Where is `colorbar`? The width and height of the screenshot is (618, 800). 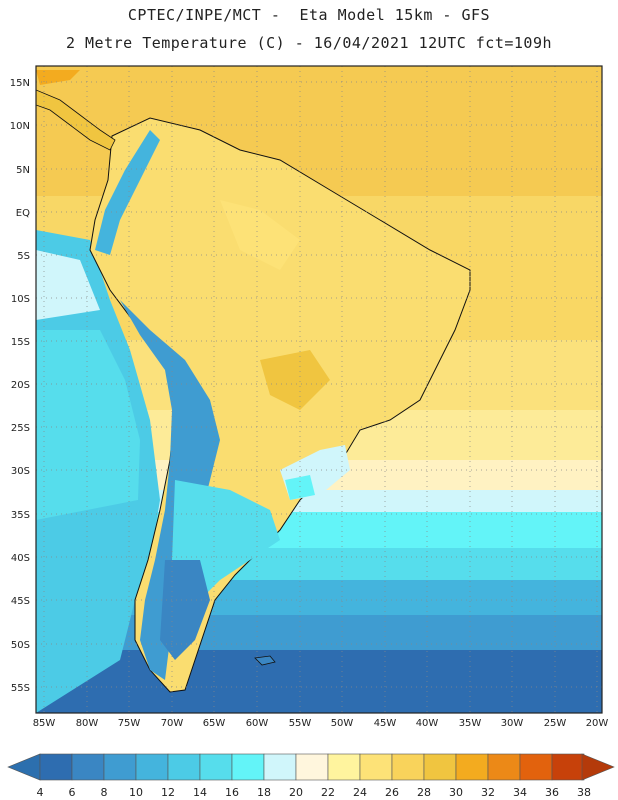 colorbar is located at coordinates (311, 767).